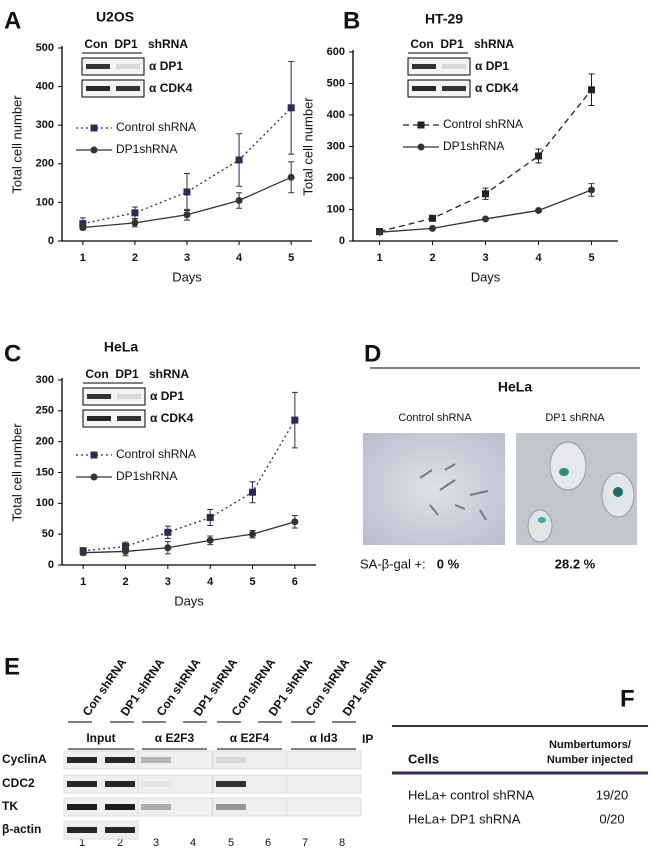 This screenshot has height=852, width=650. I want to click on x-axis-label: Days, so click(189, 600).